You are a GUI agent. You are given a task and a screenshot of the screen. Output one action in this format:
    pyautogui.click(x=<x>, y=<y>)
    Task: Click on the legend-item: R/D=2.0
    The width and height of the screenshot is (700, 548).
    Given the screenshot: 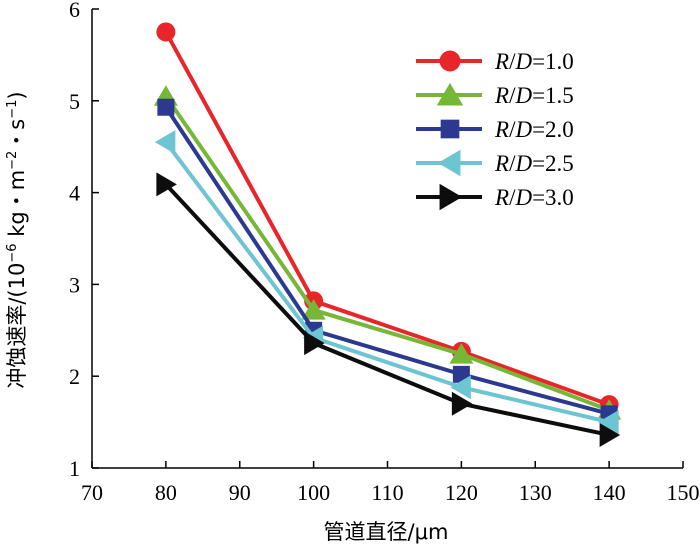 What is the action you would take?
    pyautogui.click(x=495, y=129)
    